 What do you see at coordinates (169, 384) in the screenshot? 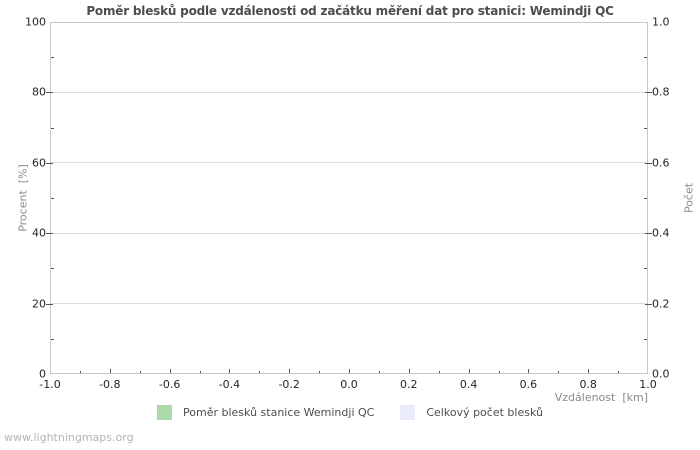
I see `x-tick-label: -0.6` at bounding box center [169, 384].